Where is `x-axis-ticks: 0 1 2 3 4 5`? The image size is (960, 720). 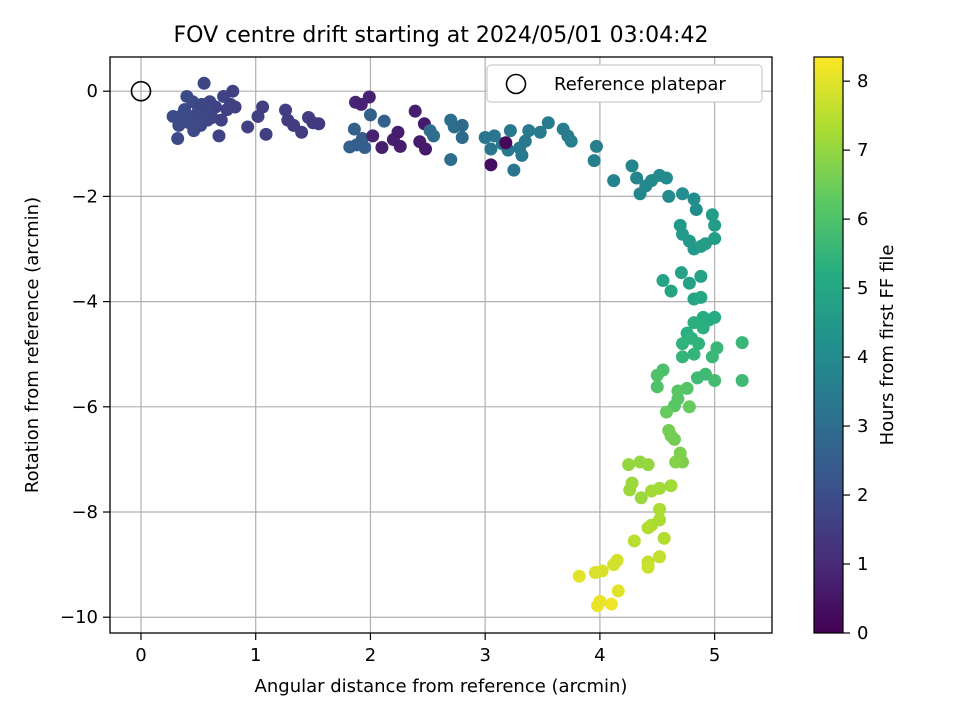
x-axis-ticks: 0 1 2 3 4 5 is located at coordinates (427, 649).